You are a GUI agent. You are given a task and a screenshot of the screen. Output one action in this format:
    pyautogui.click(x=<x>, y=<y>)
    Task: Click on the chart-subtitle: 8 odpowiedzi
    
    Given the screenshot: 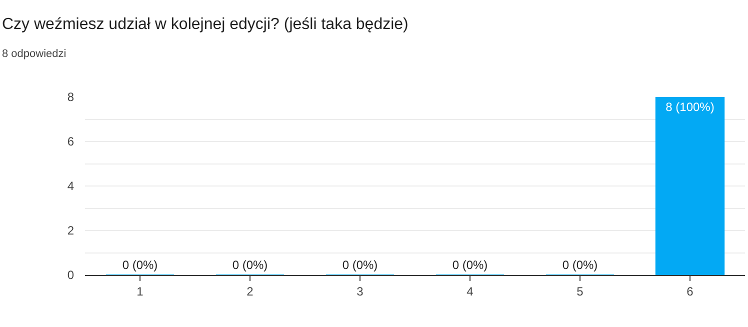 What is the action you would take?
    pyautogui.click(x=34, y=54)
    